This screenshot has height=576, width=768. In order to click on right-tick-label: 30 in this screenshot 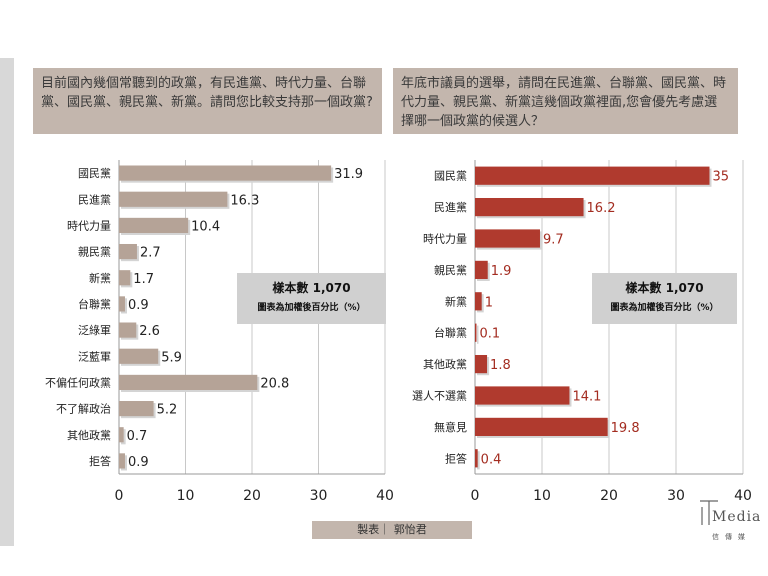, I will do `click(676, 496)`.